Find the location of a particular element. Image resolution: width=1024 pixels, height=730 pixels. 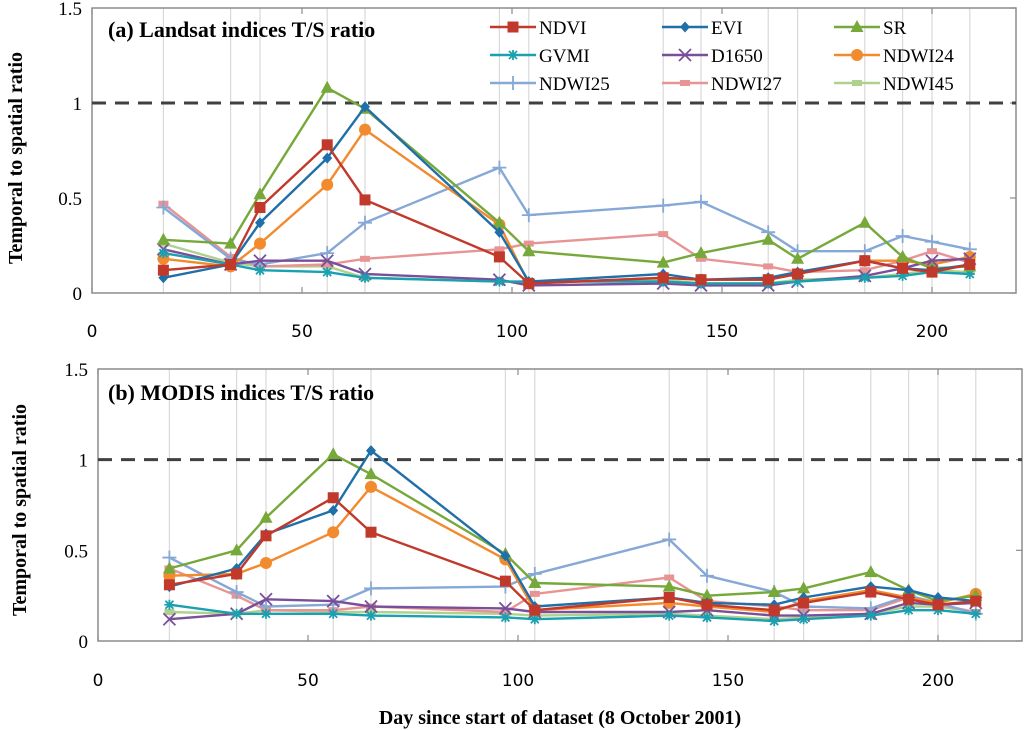

legend-item-ndvi: NDVI is located at coordinates (538, 28).